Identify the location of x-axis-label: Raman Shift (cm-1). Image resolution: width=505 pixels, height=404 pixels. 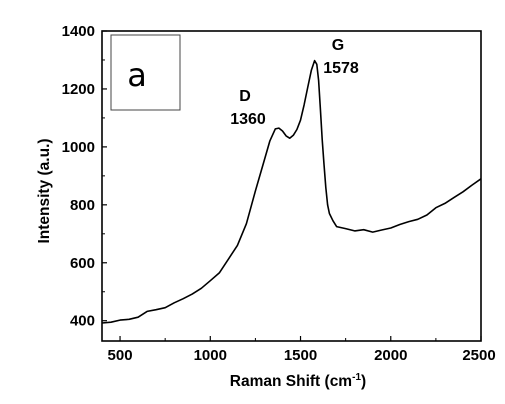
(298, 381).